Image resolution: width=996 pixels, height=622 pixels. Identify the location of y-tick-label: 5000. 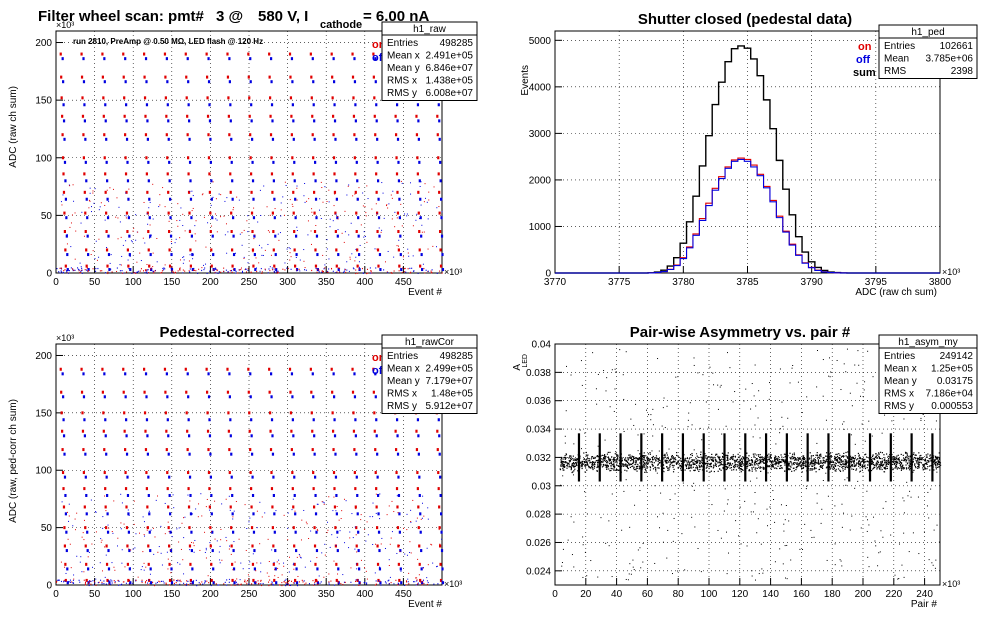
(540, 41).